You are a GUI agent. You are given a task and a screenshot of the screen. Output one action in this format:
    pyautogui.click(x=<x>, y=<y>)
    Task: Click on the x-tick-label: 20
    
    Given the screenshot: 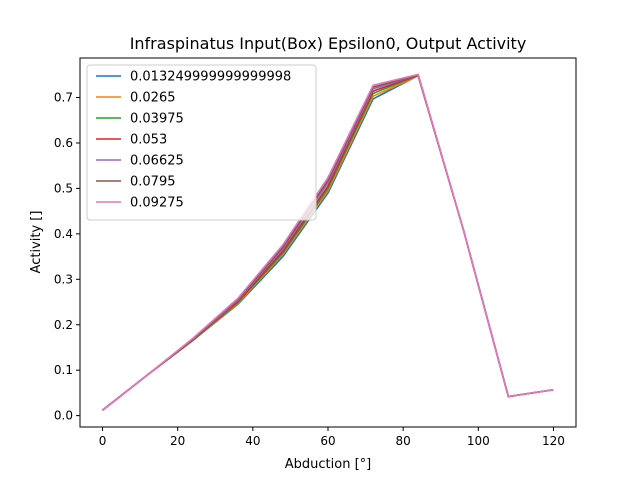 What is the action you would take?
    pyautogui.click(x=177, y=441)
    